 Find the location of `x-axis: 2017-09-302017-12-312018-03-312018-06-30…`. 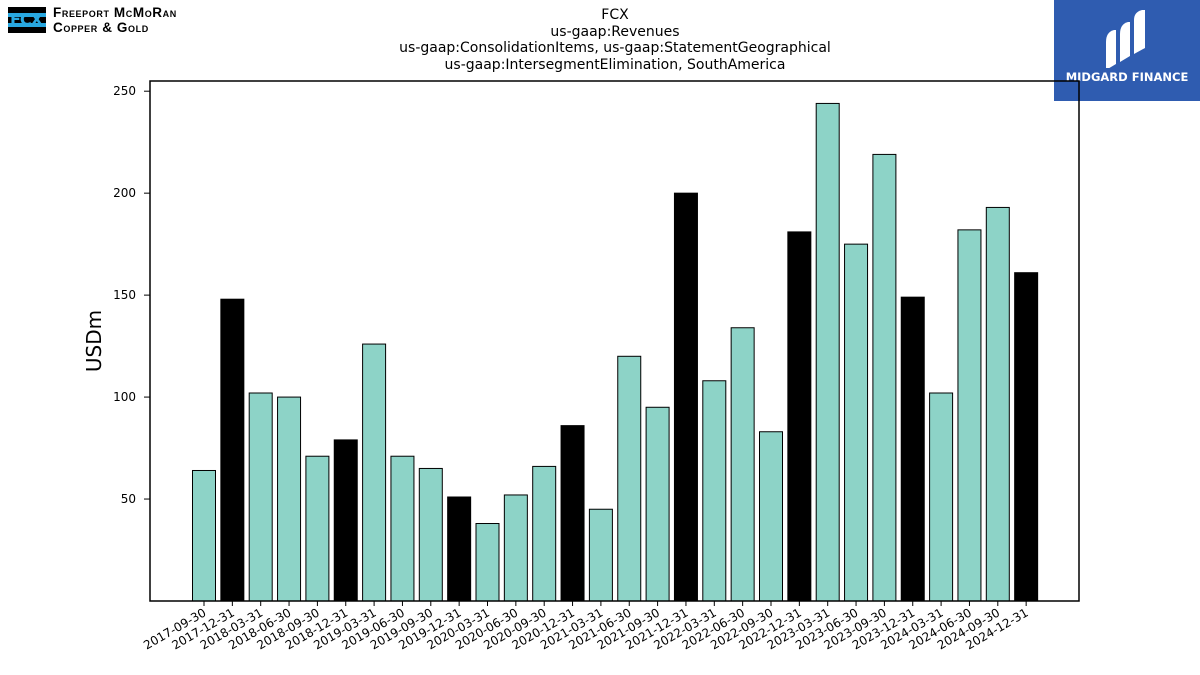

x-axis: 2017-09-302017-12-312018-03-312018-06-30… is located at coordinates (586, 626).